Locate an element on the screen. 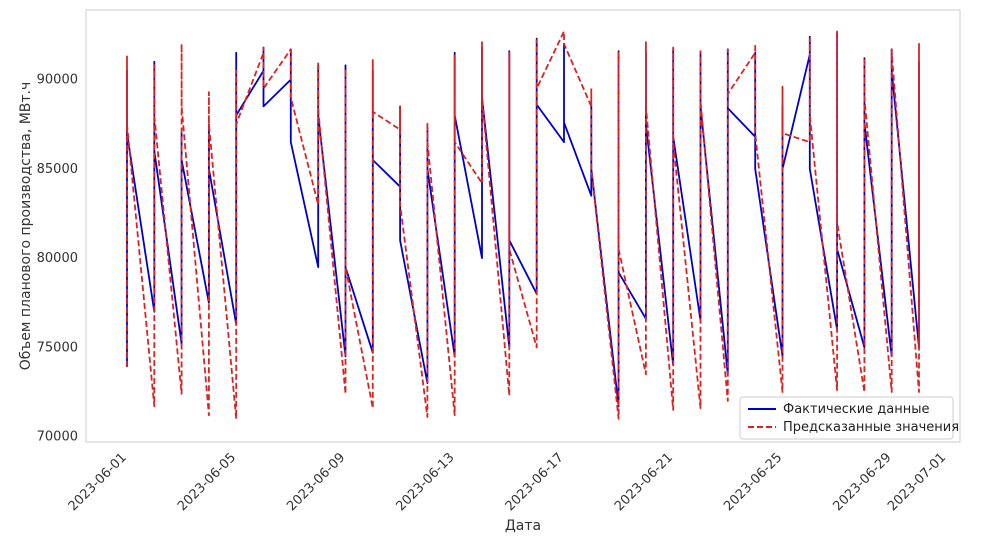 Image resolution: width=984 pixels, height=552 pixels. legend-label-actual: Фактические данные is located at coordinates (856, 409).